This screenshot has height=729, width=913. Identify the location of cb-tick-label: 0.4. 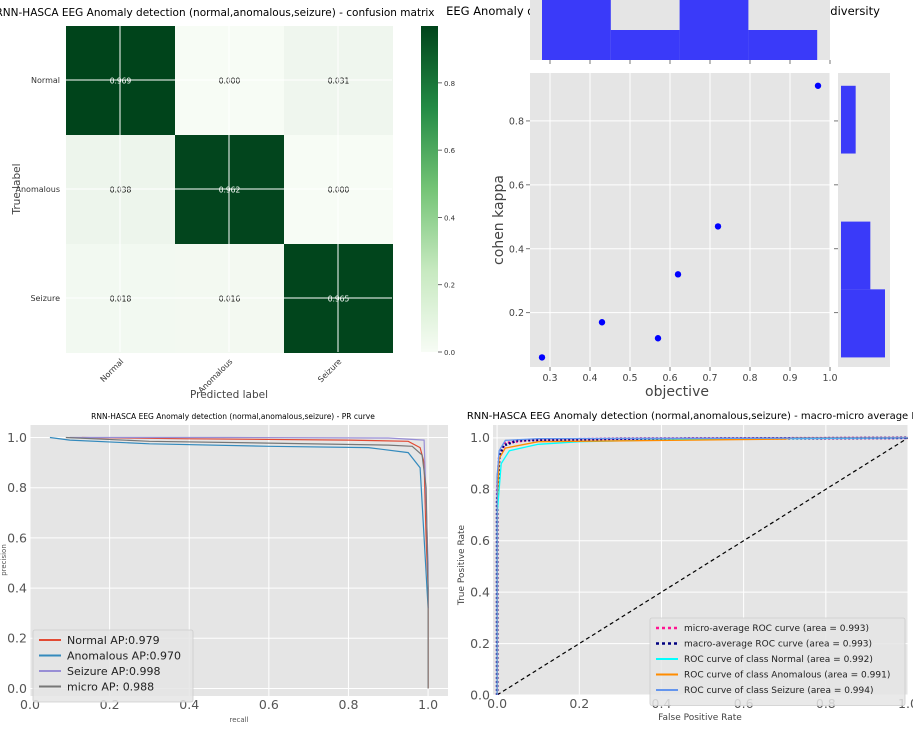
(450, 218).